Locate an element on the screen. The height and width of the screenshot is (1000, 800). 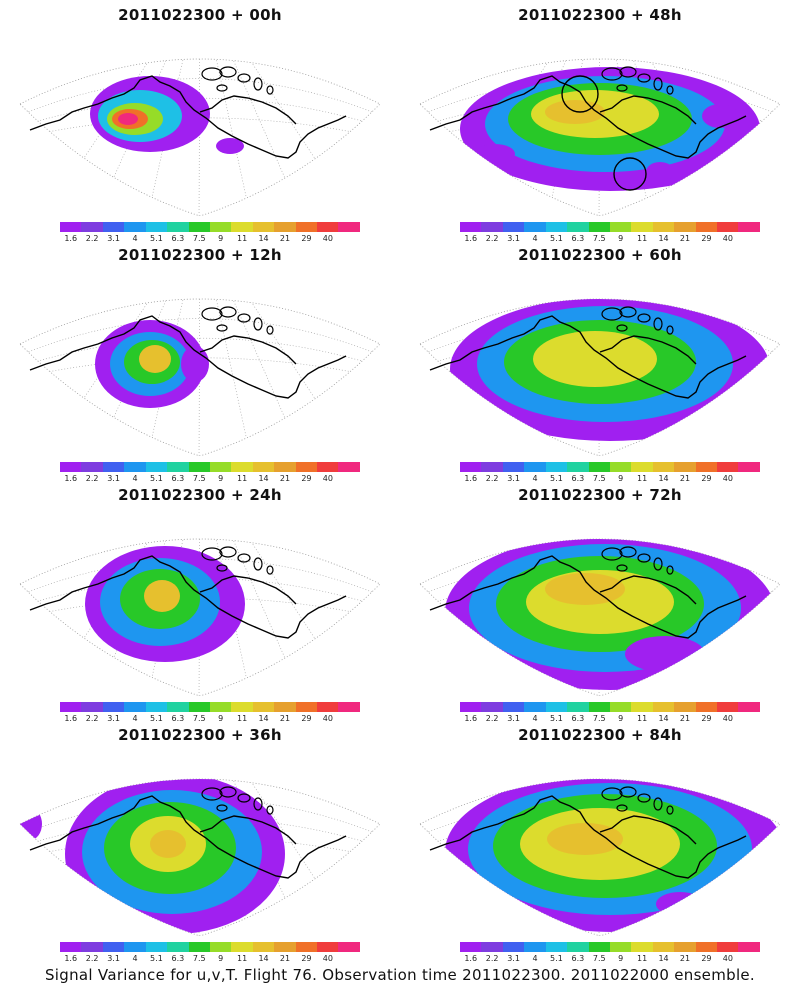
observation-circle is located at coordinates (580, 94).